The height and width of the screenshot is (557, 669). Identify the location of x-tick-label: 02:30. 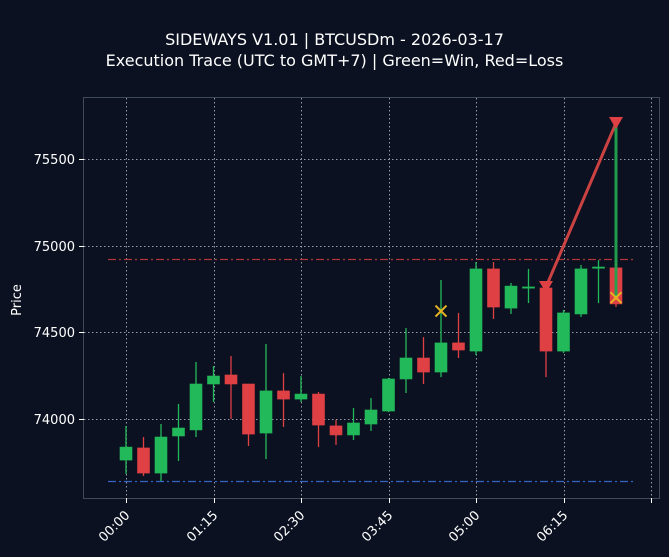
(289, 526).